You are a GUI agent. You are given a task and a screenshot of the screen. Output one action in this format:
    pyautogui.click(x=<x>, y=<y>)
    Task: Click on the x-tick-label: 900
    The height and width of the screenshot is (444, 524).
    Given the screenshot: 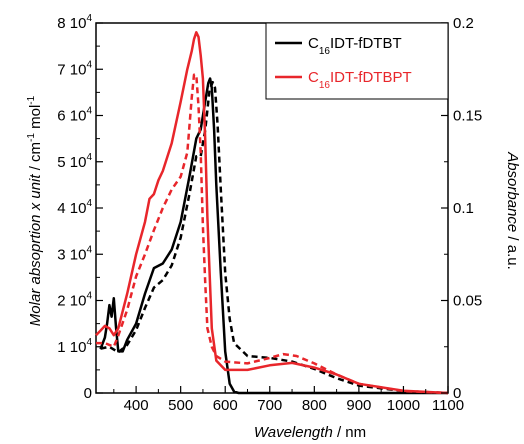 What is the action you would take?
    pyautogui.click(x=358, y=405)
    